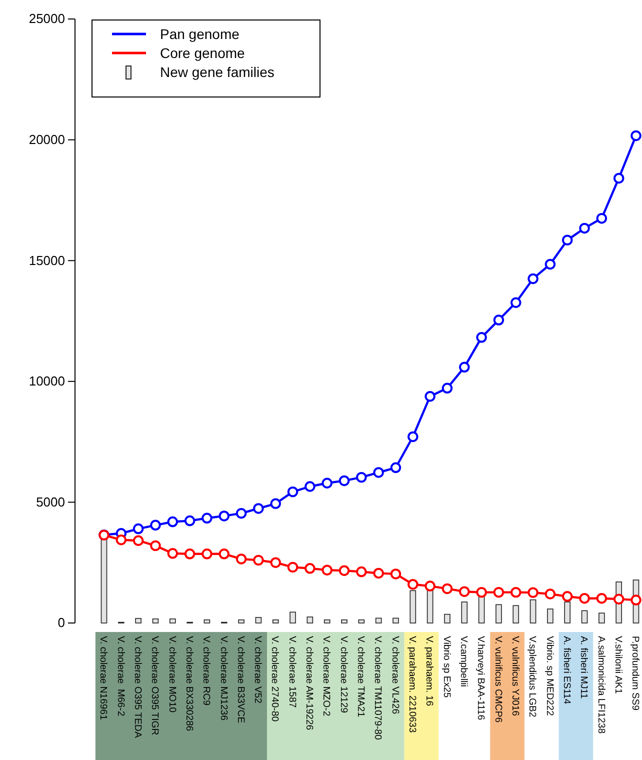  What do you see at coordinates (46, 381) in the screenshot?
I see `y-tick-label: 10000` at bounding box center [46, 381].